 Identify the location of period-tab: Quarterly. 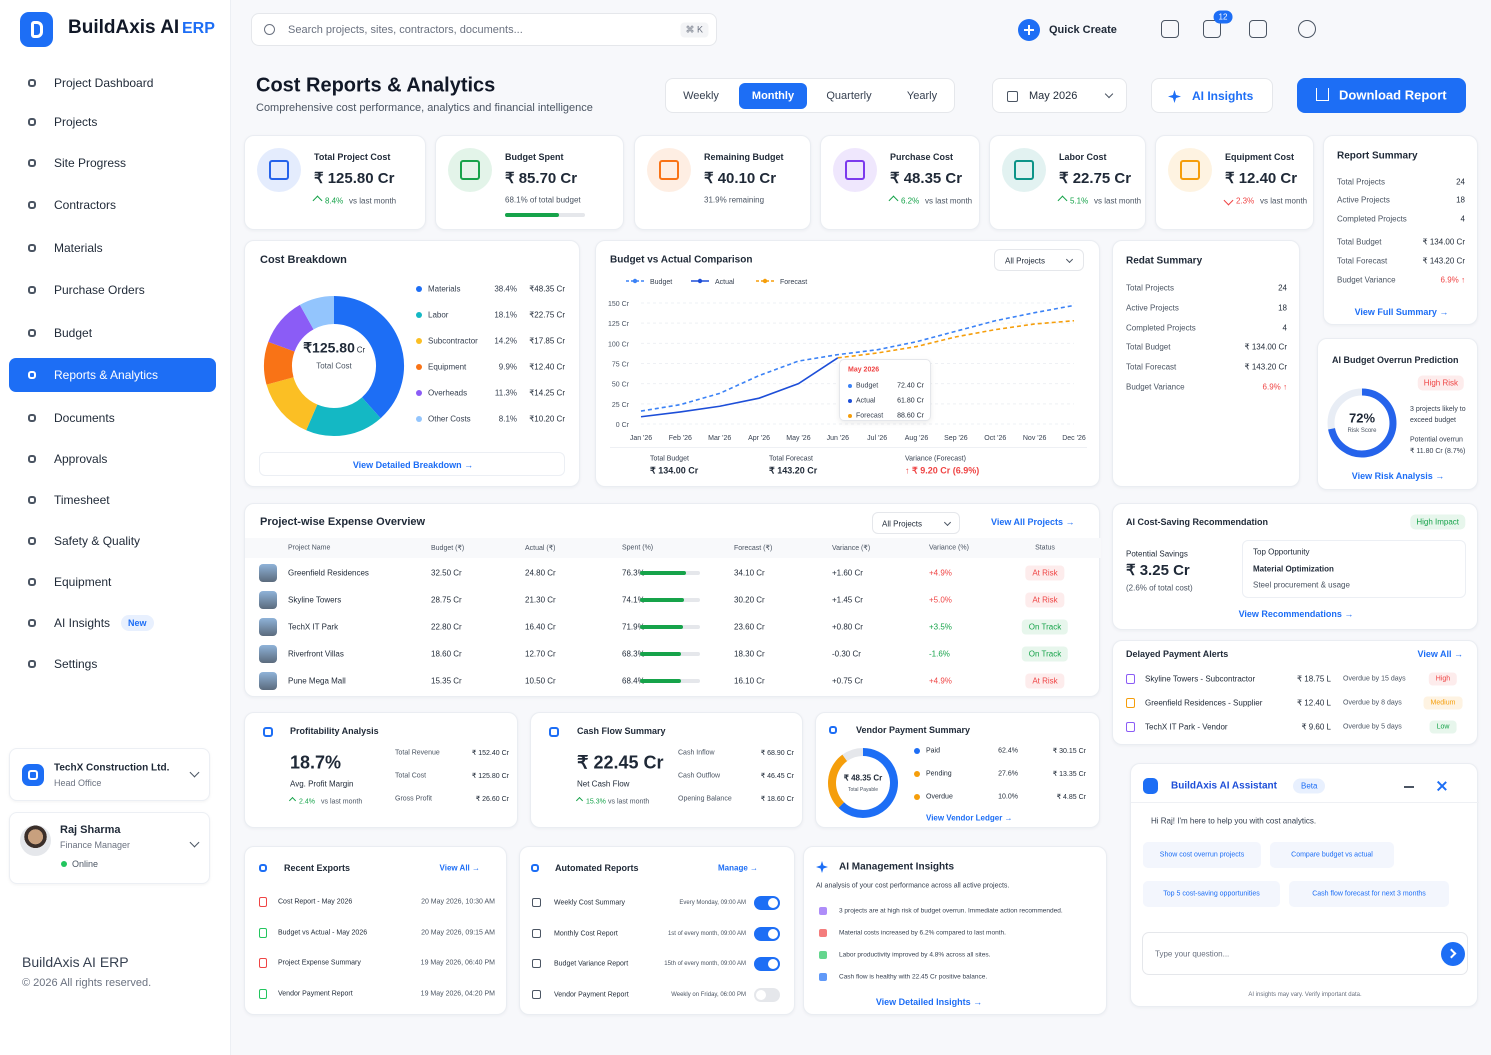
(849, 96).